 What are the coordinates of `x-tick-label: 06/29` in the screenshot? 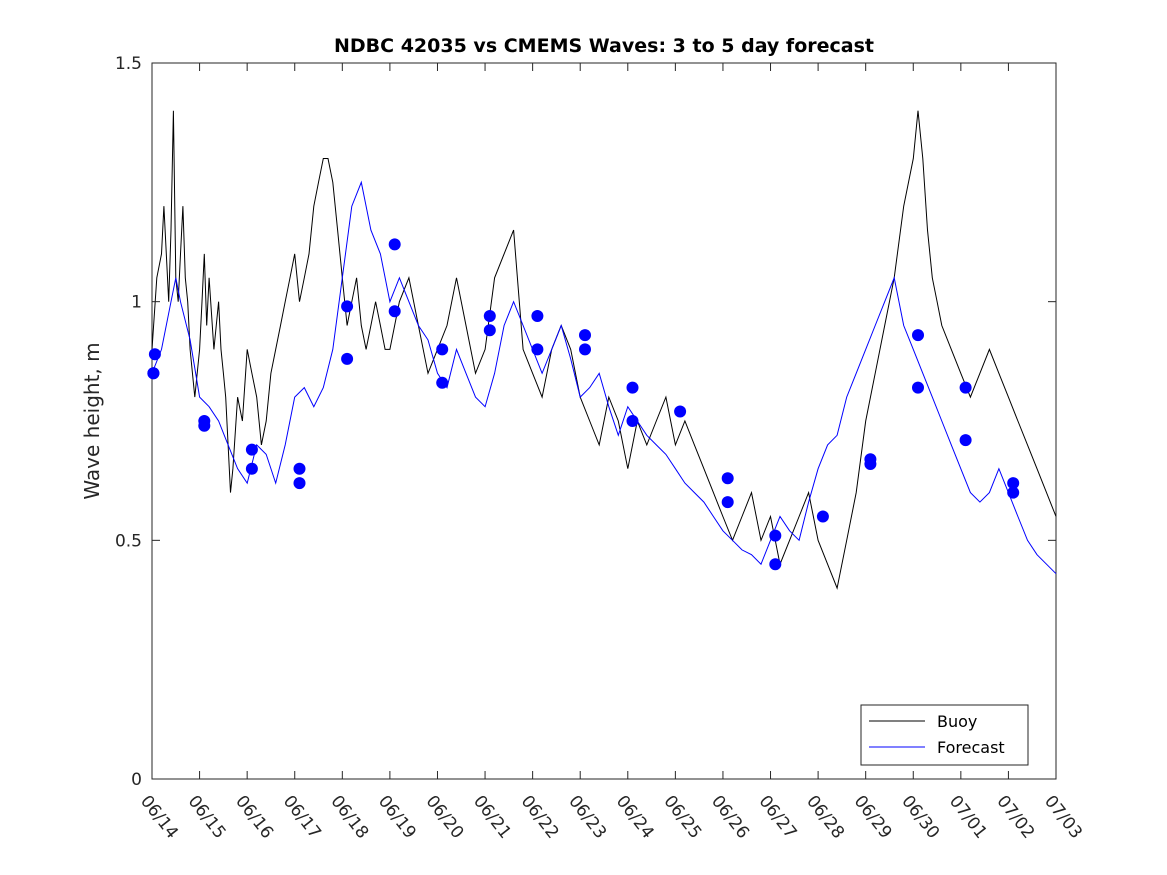 It's located at (873, 817).